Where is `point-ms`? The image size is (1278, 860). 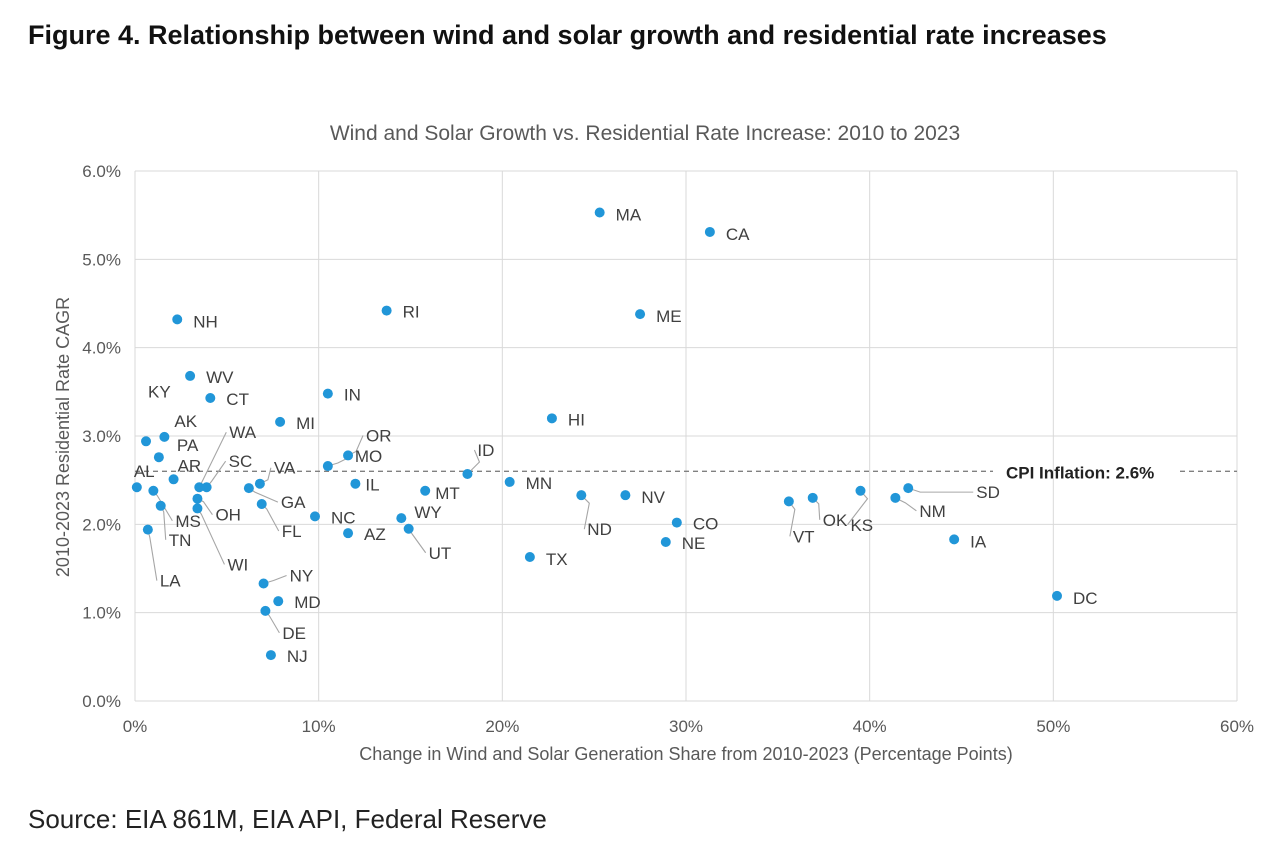
point-ms is located at coordinates (153, 490).